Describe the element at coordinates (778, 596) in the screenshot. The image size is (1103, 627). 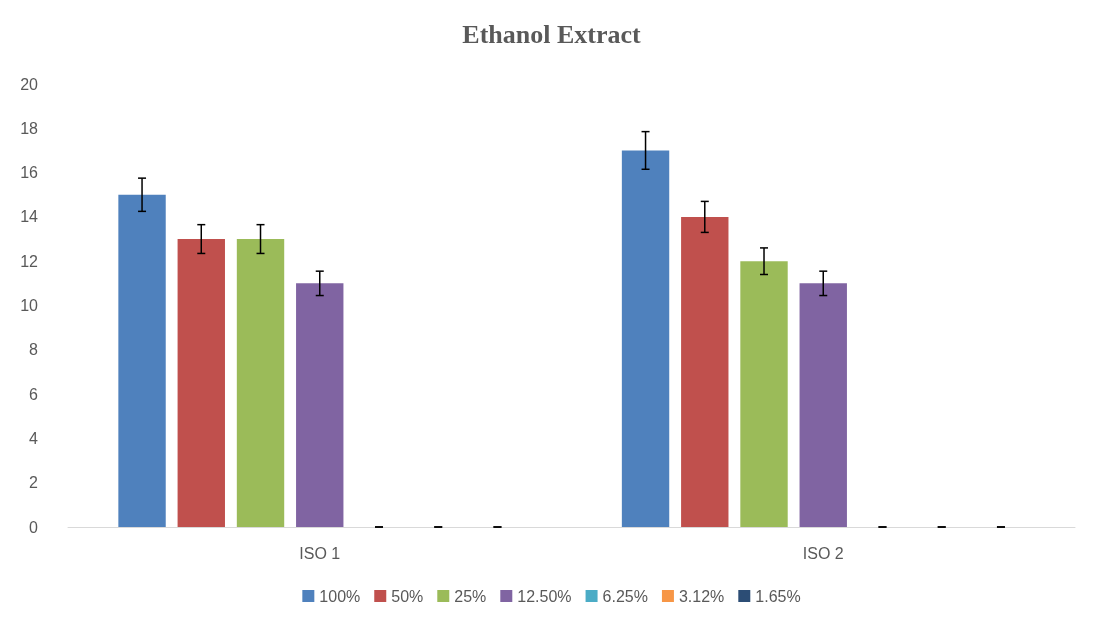
I see `legend-label: 1.65%` at that location.